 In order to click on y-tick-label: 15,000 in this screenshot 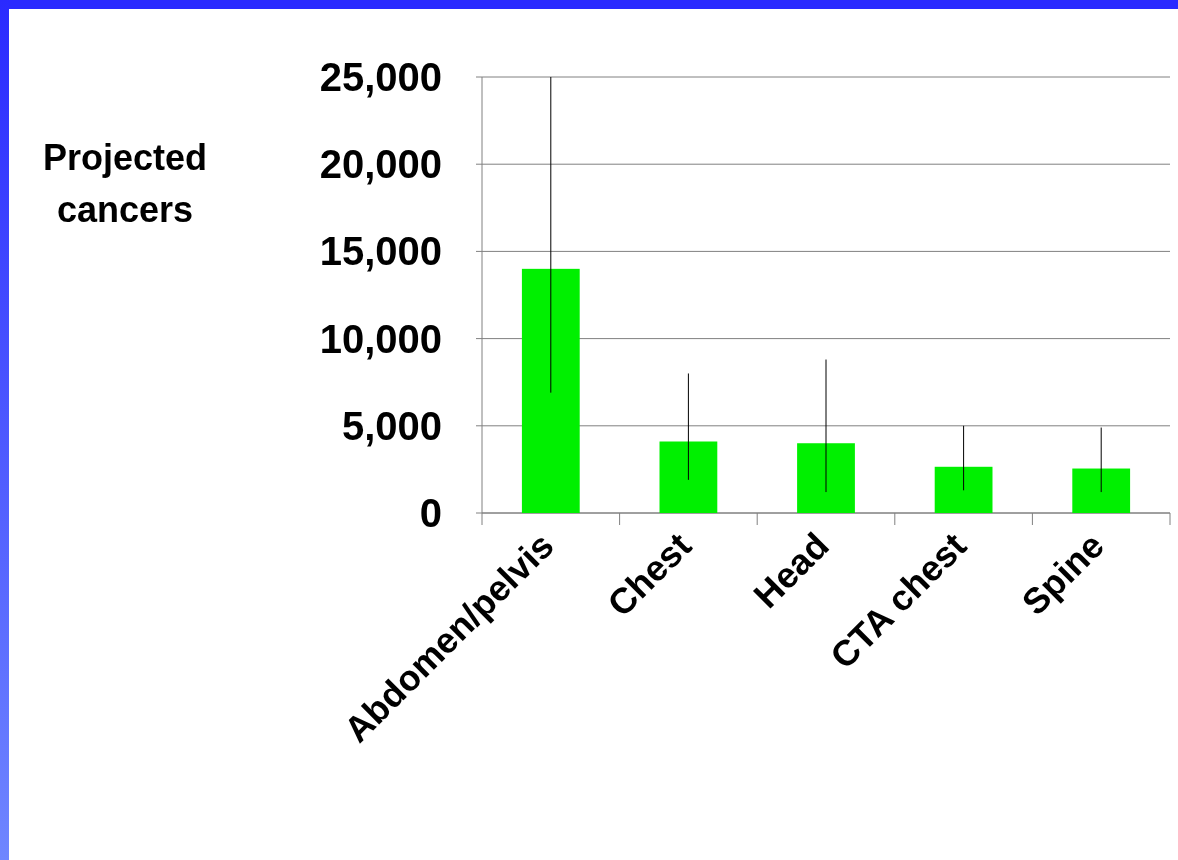, I will do `click(380, 251)`.